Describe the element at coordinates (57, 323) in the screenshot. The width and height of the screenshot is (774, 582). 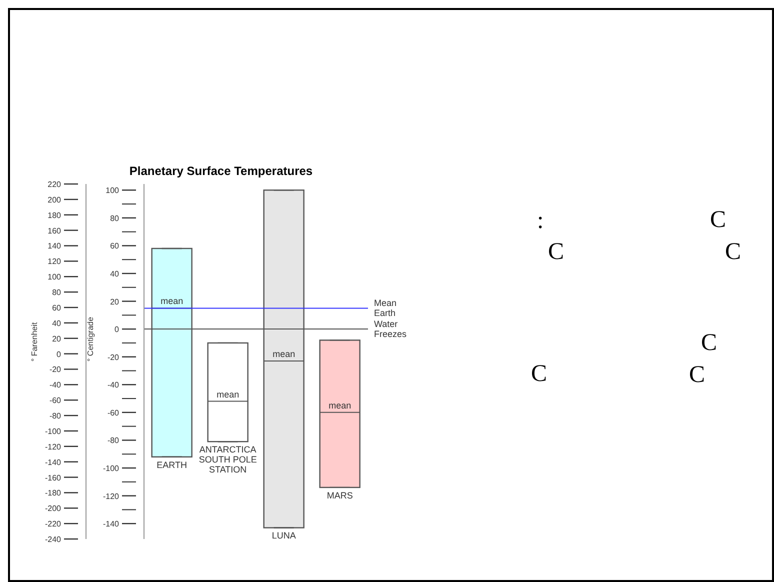
I see `y2-tick-label: 40` at that location.